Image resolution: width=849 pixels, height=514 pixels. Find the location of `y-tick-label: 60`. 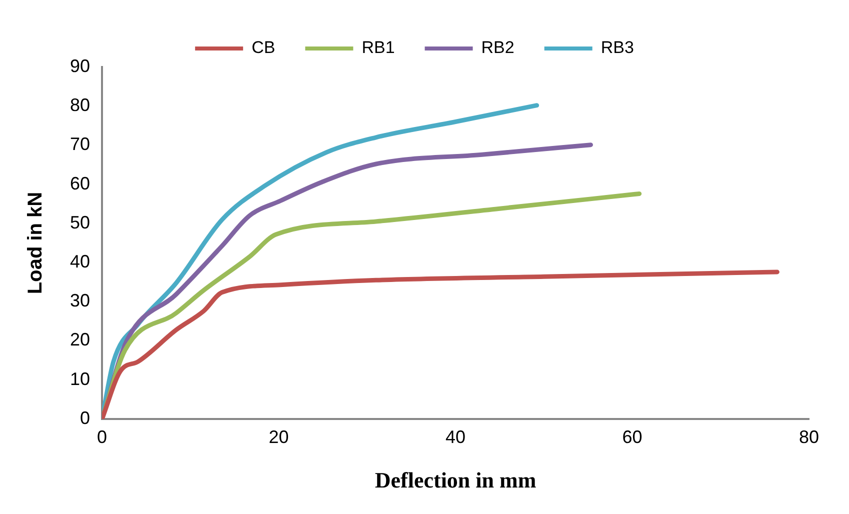

y-tick-label: 60 is located at coordinates (80, 183).